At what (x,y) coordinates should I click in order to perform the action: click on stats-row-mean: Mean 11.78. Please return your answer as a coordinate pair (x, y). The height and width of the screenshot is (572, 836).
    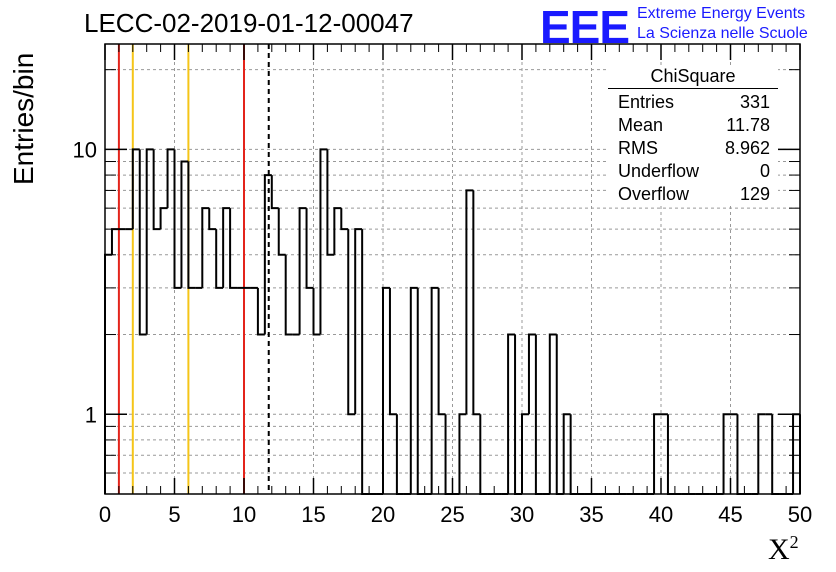
    Looking at the image, I should click on (693, 125).